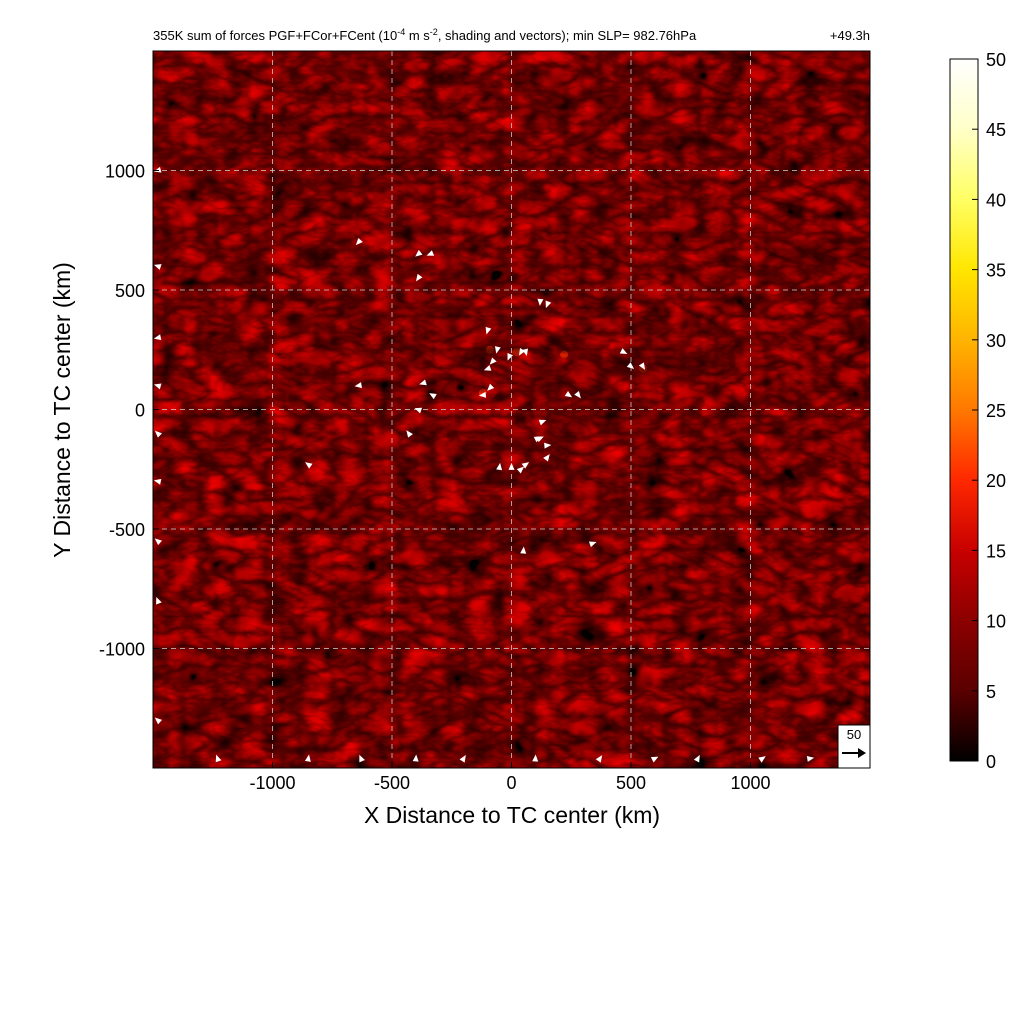 This screenshot has width=1024, height=1024. I want to click on colorbar-tick-label: 15, so click(996, 551).